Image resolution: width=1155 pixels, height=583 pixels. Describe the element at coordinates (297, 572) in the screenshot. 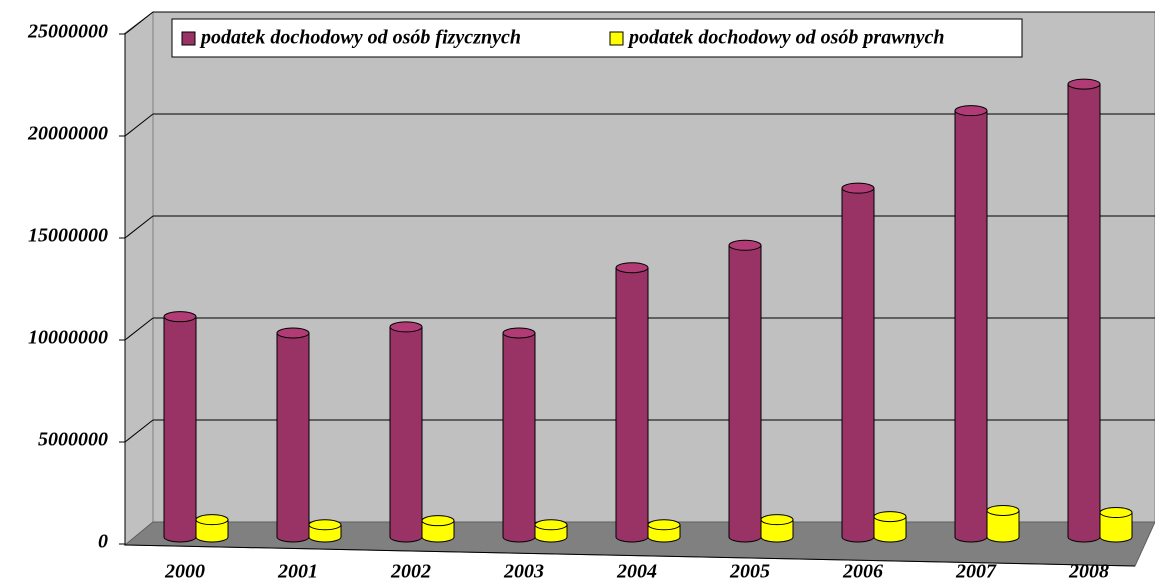

I see `x-tick-label: 2001` at that location.